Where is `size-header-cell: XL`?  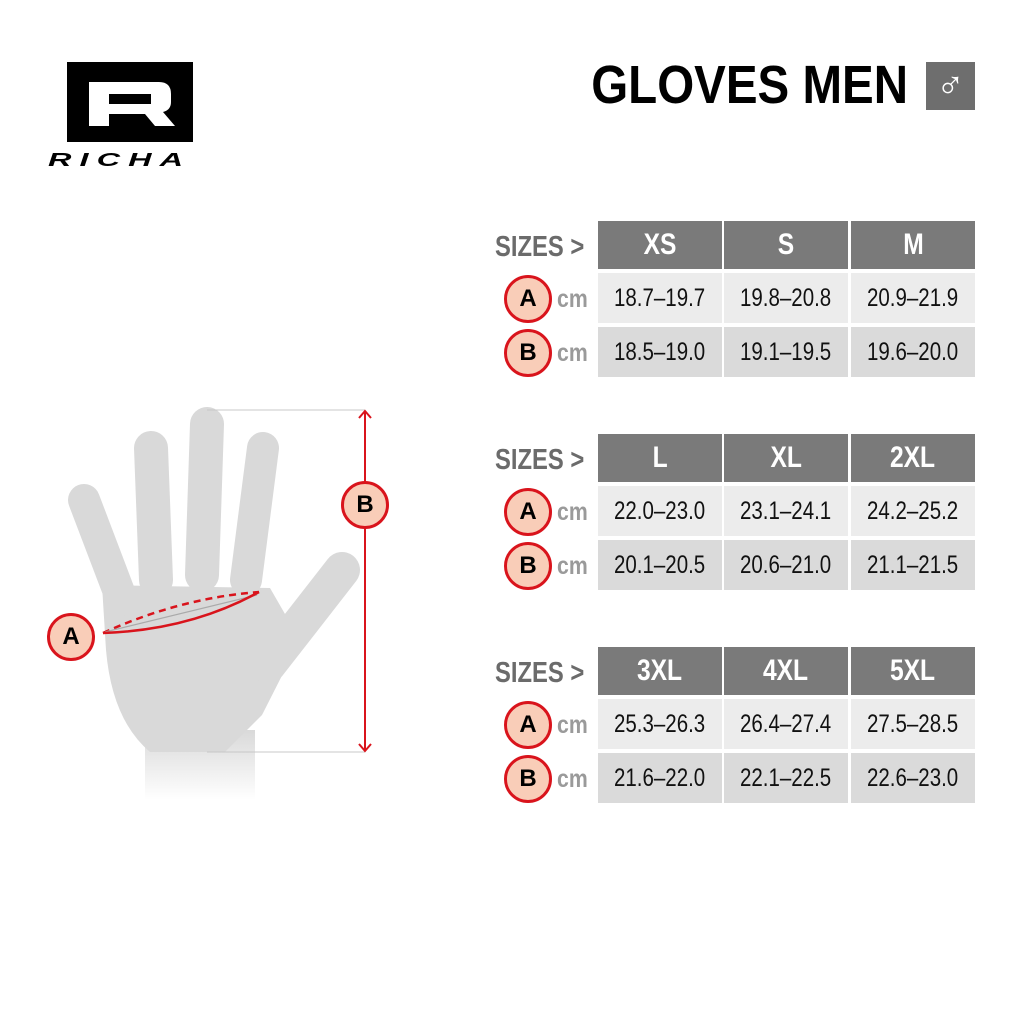 size-header-cell: XL is located at coordinates (786, 458).